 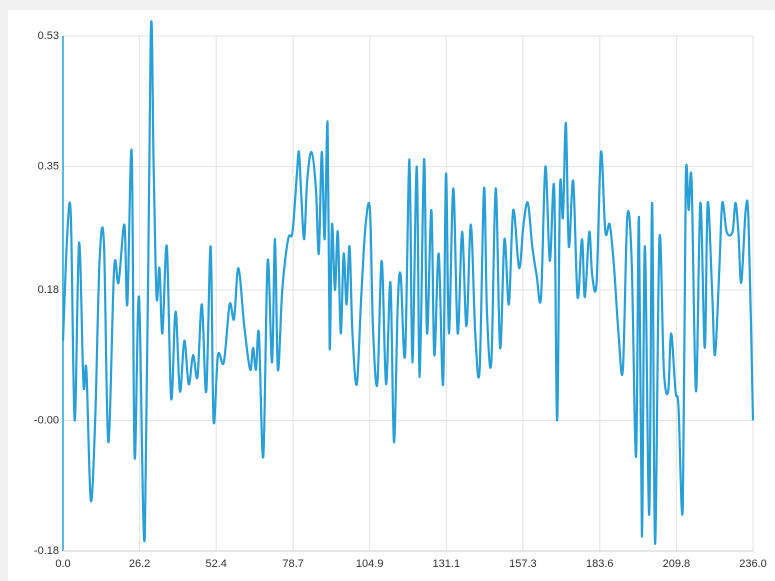 What do you see at coordinates (215, 564) in the screenshot?
I see `x-tick-label: 52.4` at bounding box center [215, 564].